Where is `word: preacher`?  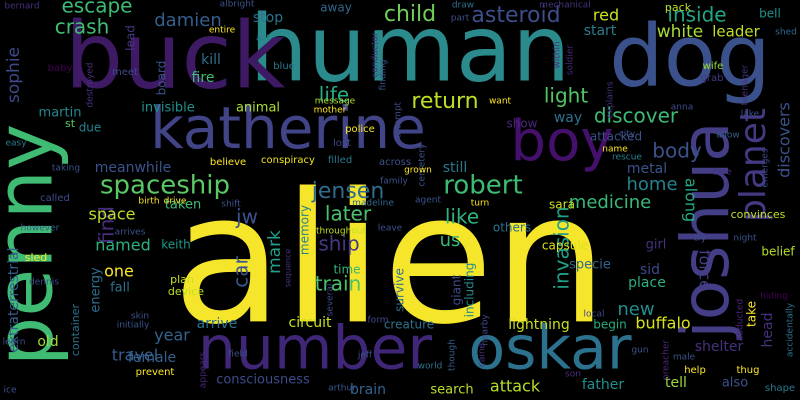 word: preacher is located at coordinates (667, 360).